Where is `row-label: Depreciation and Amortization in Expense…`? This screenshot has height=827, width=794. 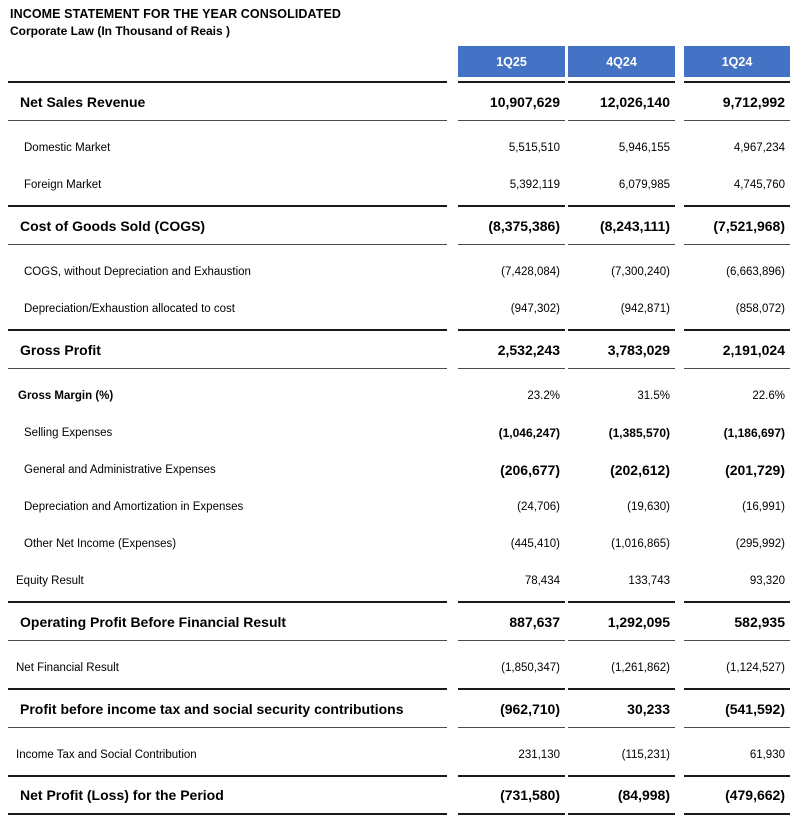
row-label: Depreciation and Amortization in Expense… is located at coordinates (134, 506).